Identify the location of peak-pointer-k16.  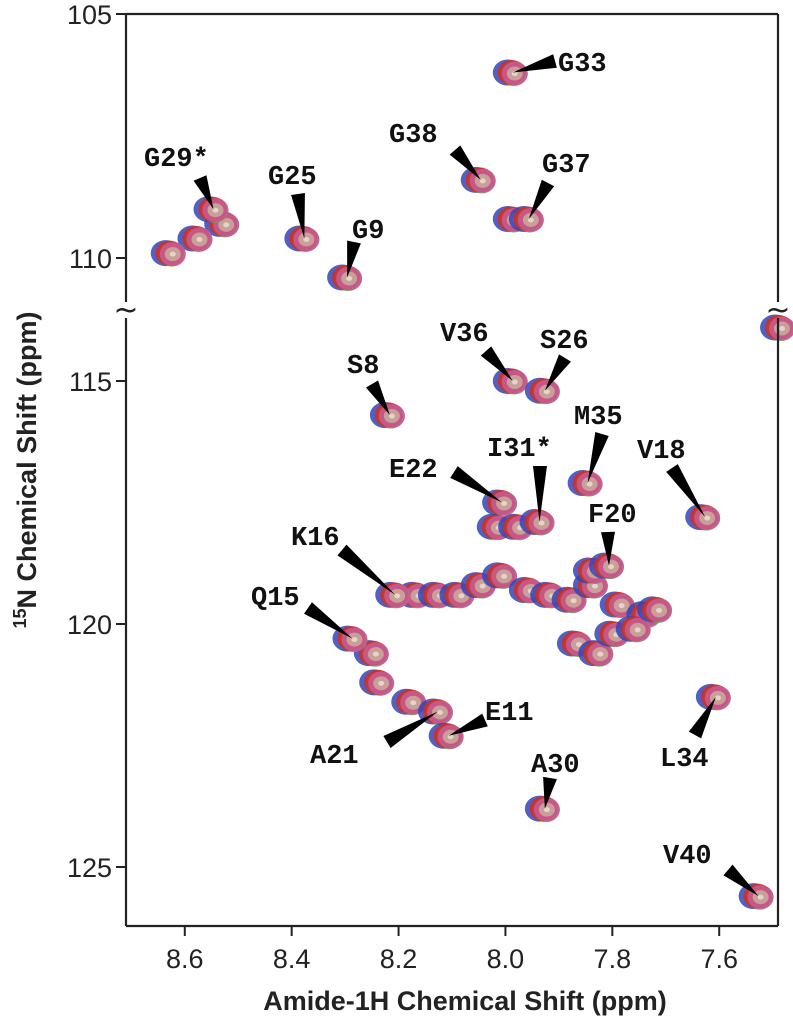
(366, 569).